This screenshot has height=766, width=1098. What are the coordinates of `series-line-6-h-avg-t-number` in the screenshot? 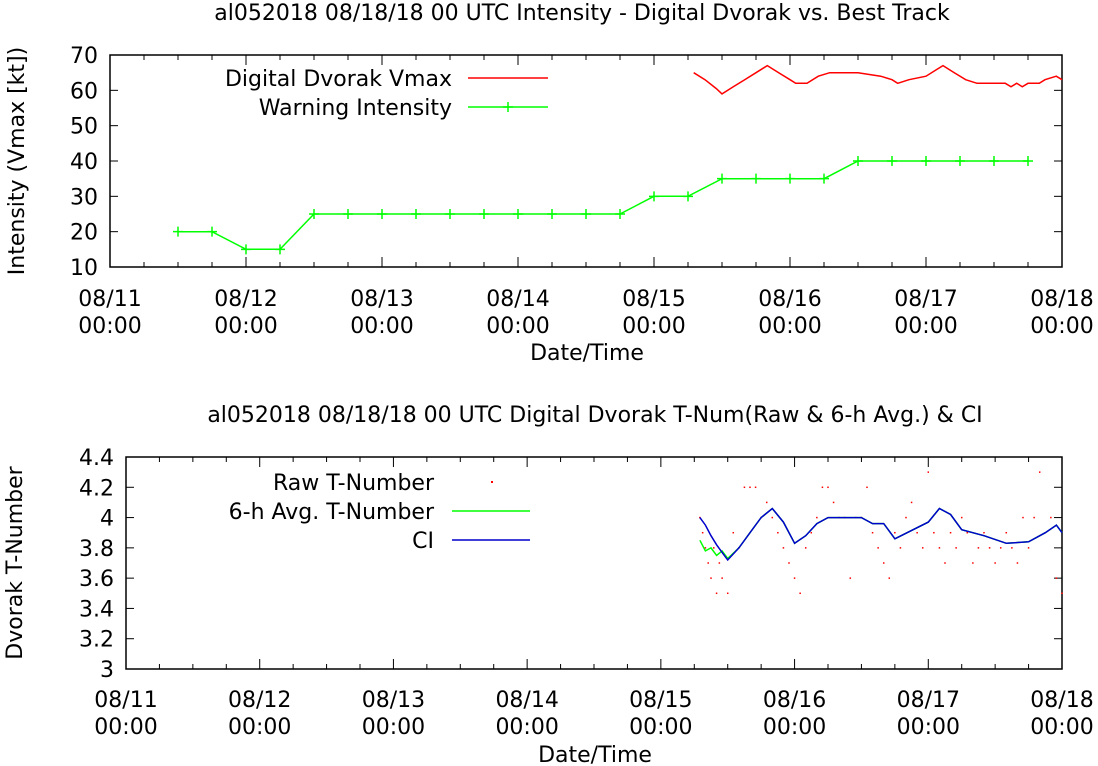 It's located at (881, 533).